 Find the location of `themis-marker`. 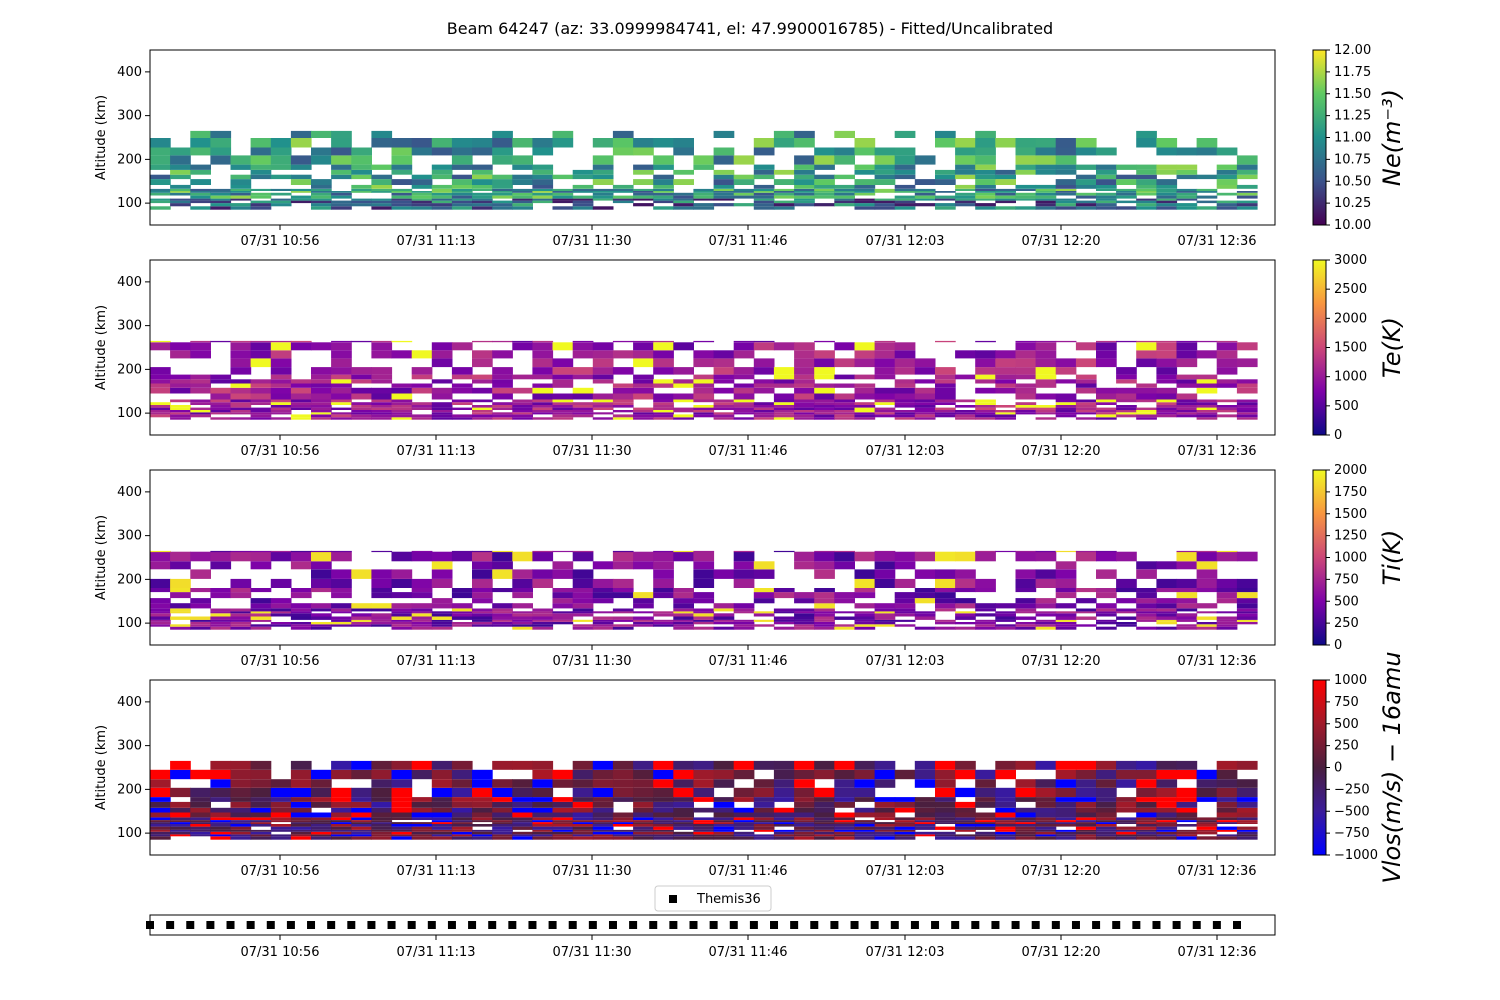

themis-marker is located at coordinates (311, 925).